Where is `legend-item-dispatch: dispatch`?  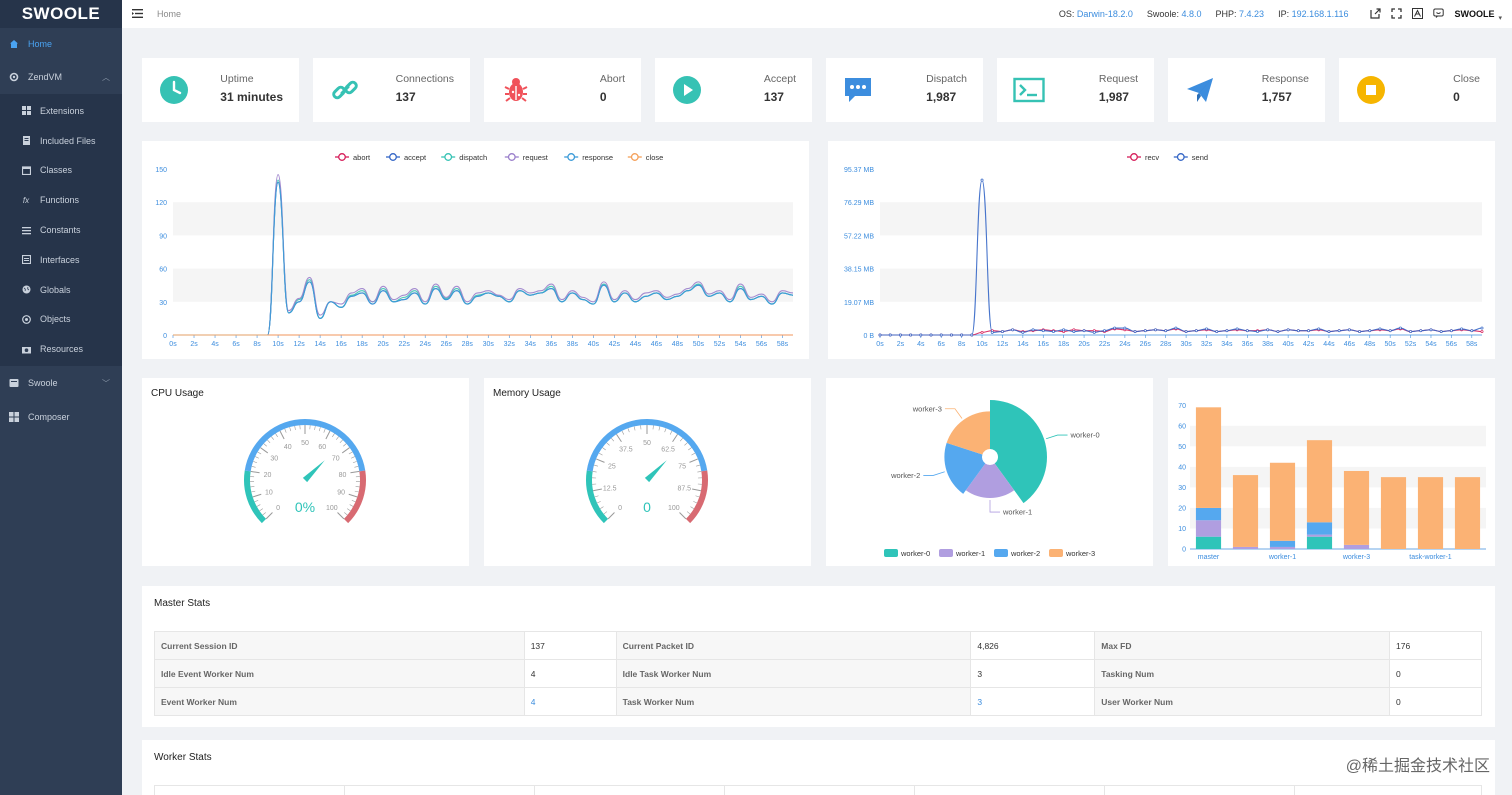 legend-item-dispatch: dispatch is located at coordinates (464, 157).